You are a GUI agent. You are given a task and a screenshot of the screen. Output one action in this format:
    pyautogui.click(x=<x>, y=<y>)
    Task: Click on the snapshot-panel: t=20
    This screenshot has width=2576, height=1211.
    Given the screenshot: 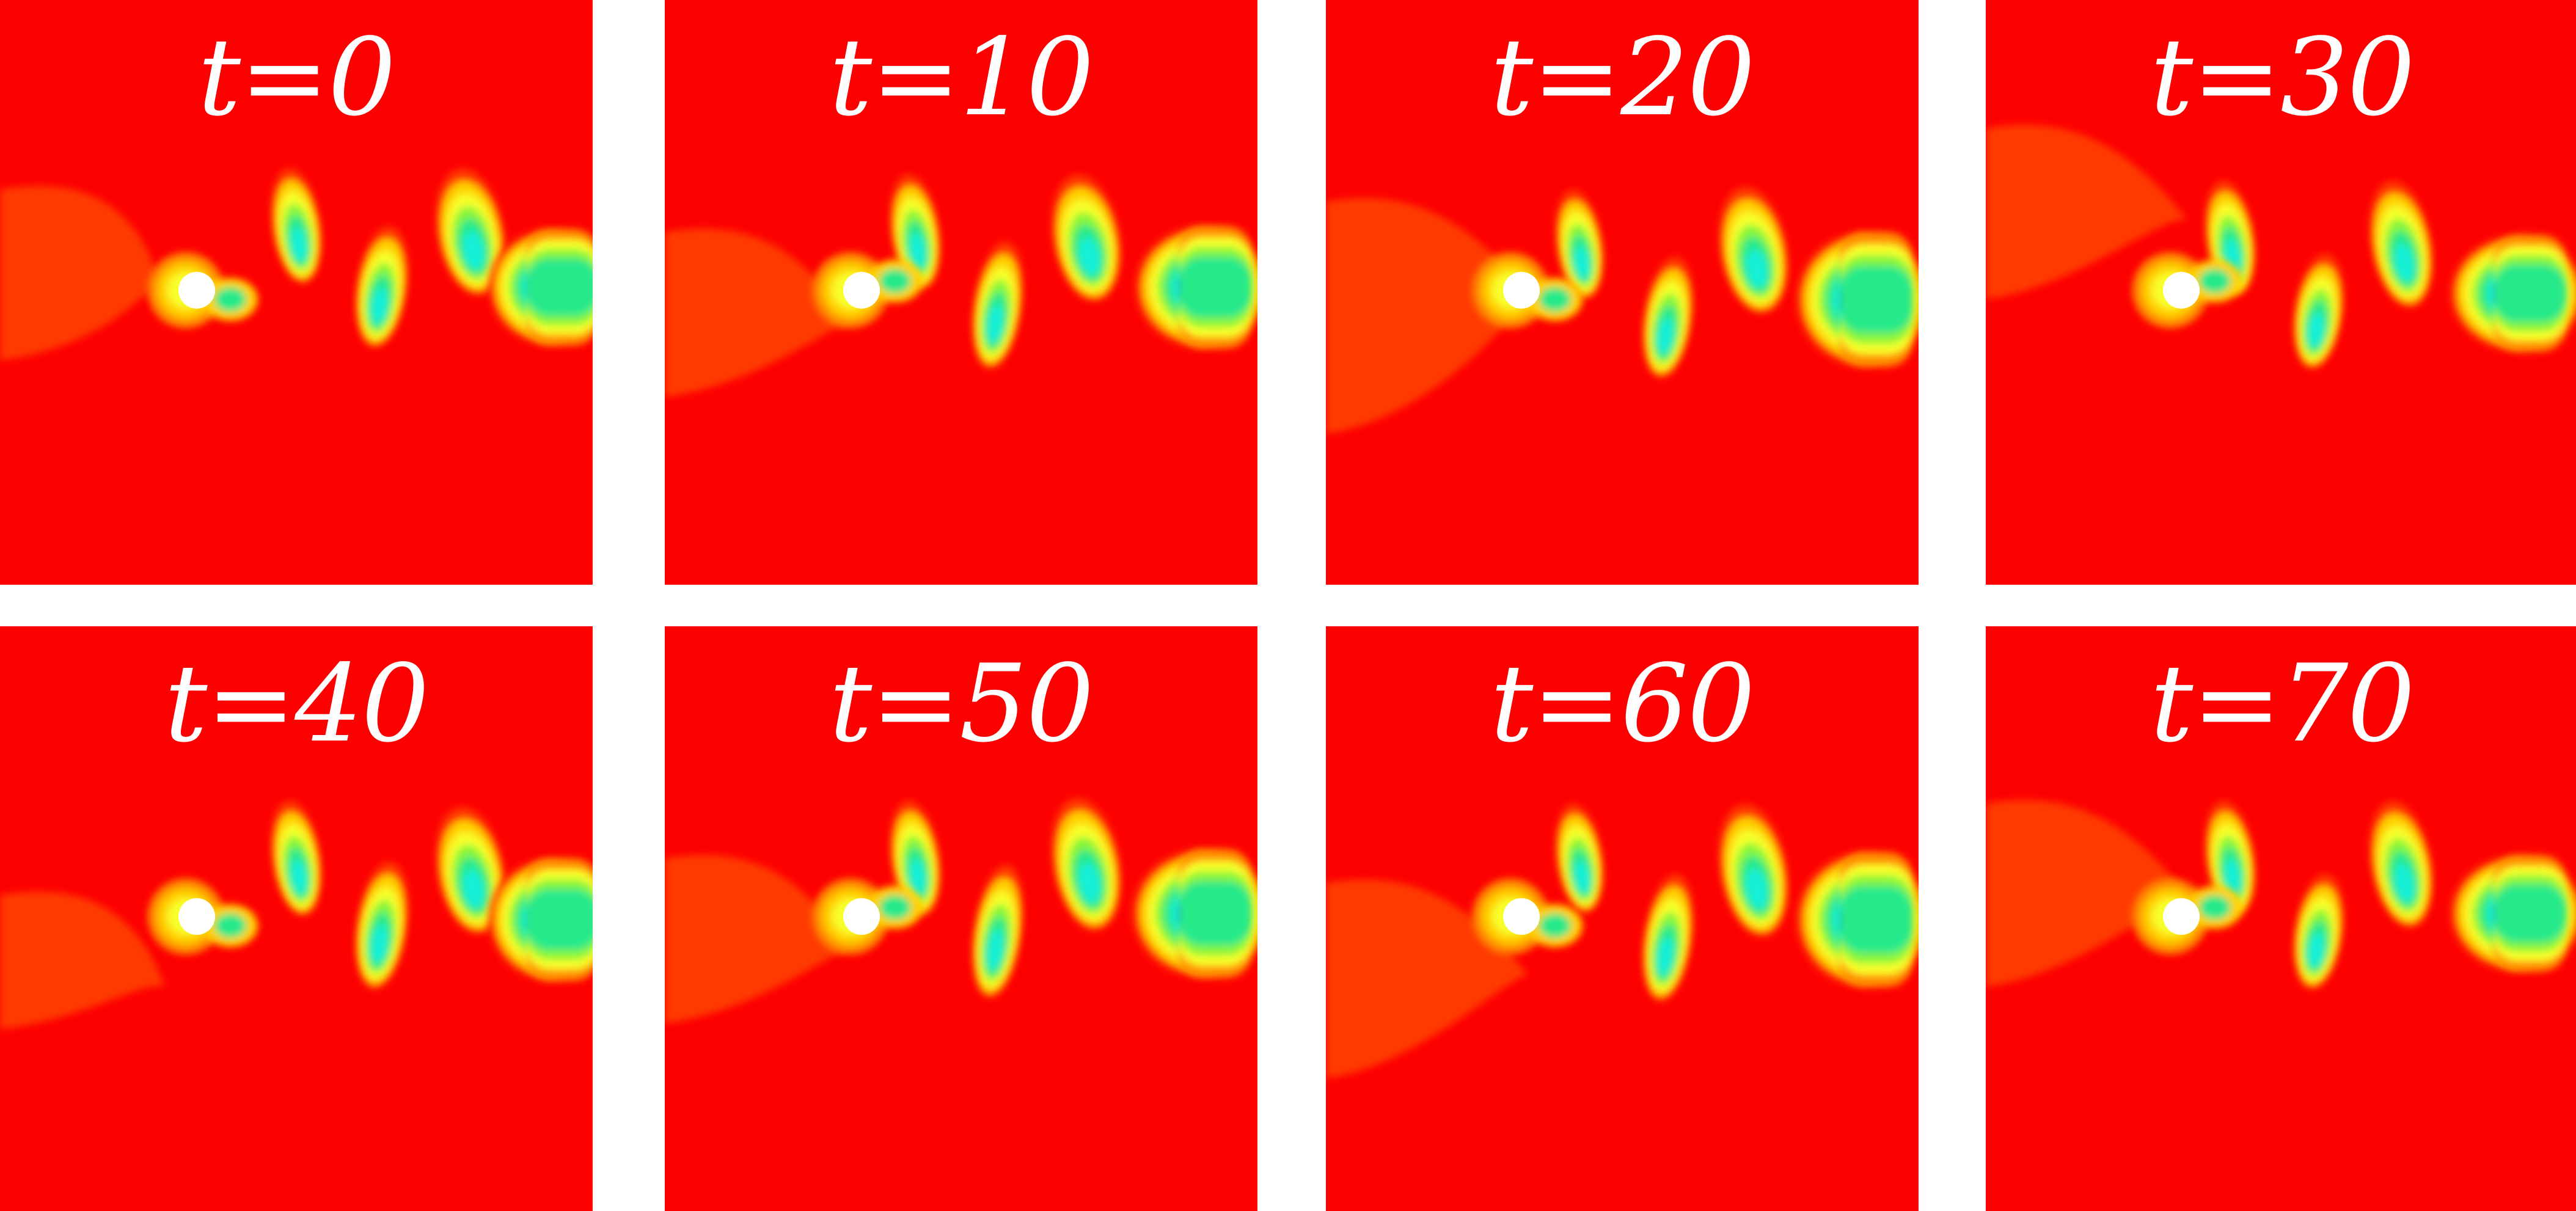 What is the action you would take?
    pyautogui.click(x=1622, y=292)
    